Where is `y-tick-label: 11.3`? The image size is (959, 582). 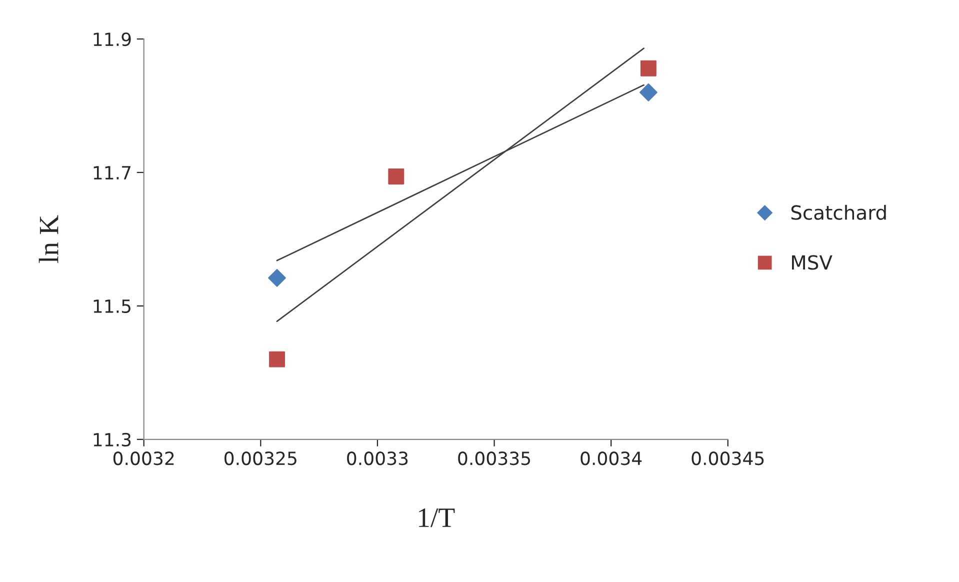
y-tick-label: 11.3 is located at coordinates (112, 439).